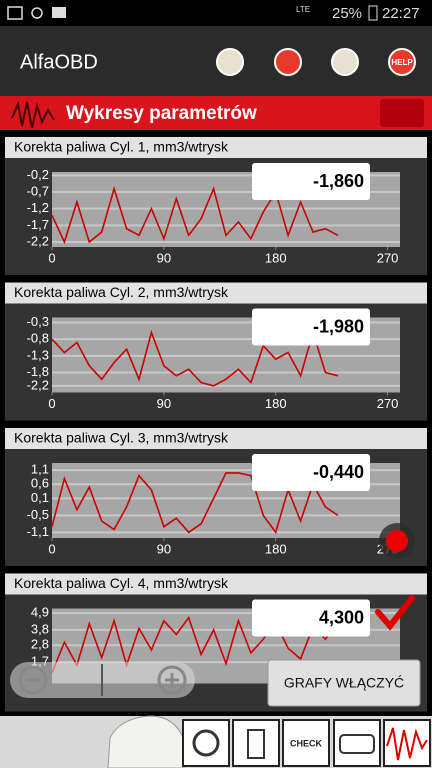 This screenshot has height=768, width=432. What do you see at coordinates (121, 438) in the screenshot?
I see `chart-title: Korekta paliwa Cyl. 3, mm3/wtrysk` at bounding box center [121, 438].